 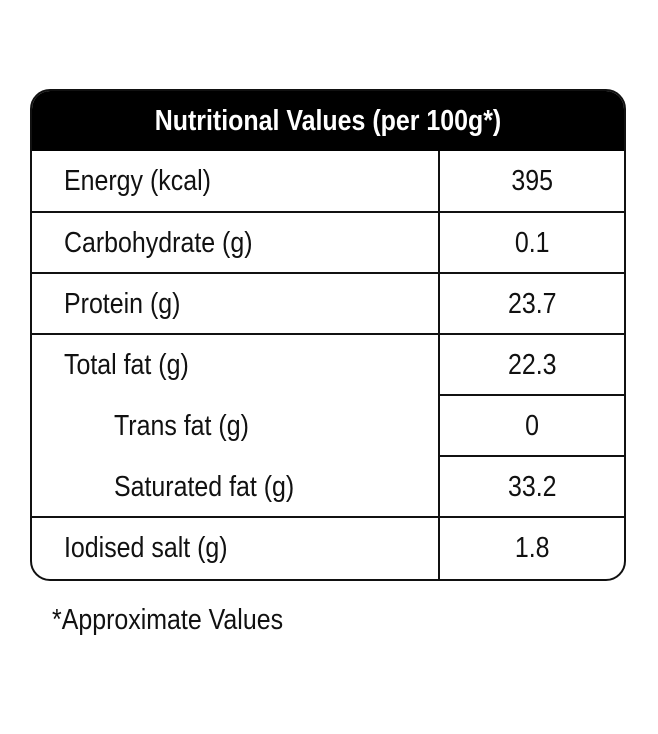 I want to click on table-row-total-fat: Total fat (g) 22.3, so click(x=328, y=365).